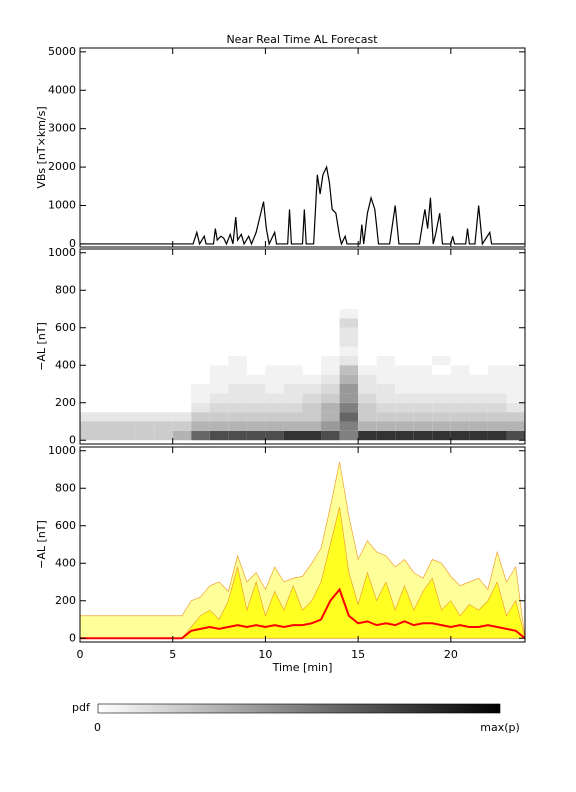 The image size is (576, 792). Describe the element at coordinates (72, 439) in the screenshot. I see `y-tick-label: 0` at that location.